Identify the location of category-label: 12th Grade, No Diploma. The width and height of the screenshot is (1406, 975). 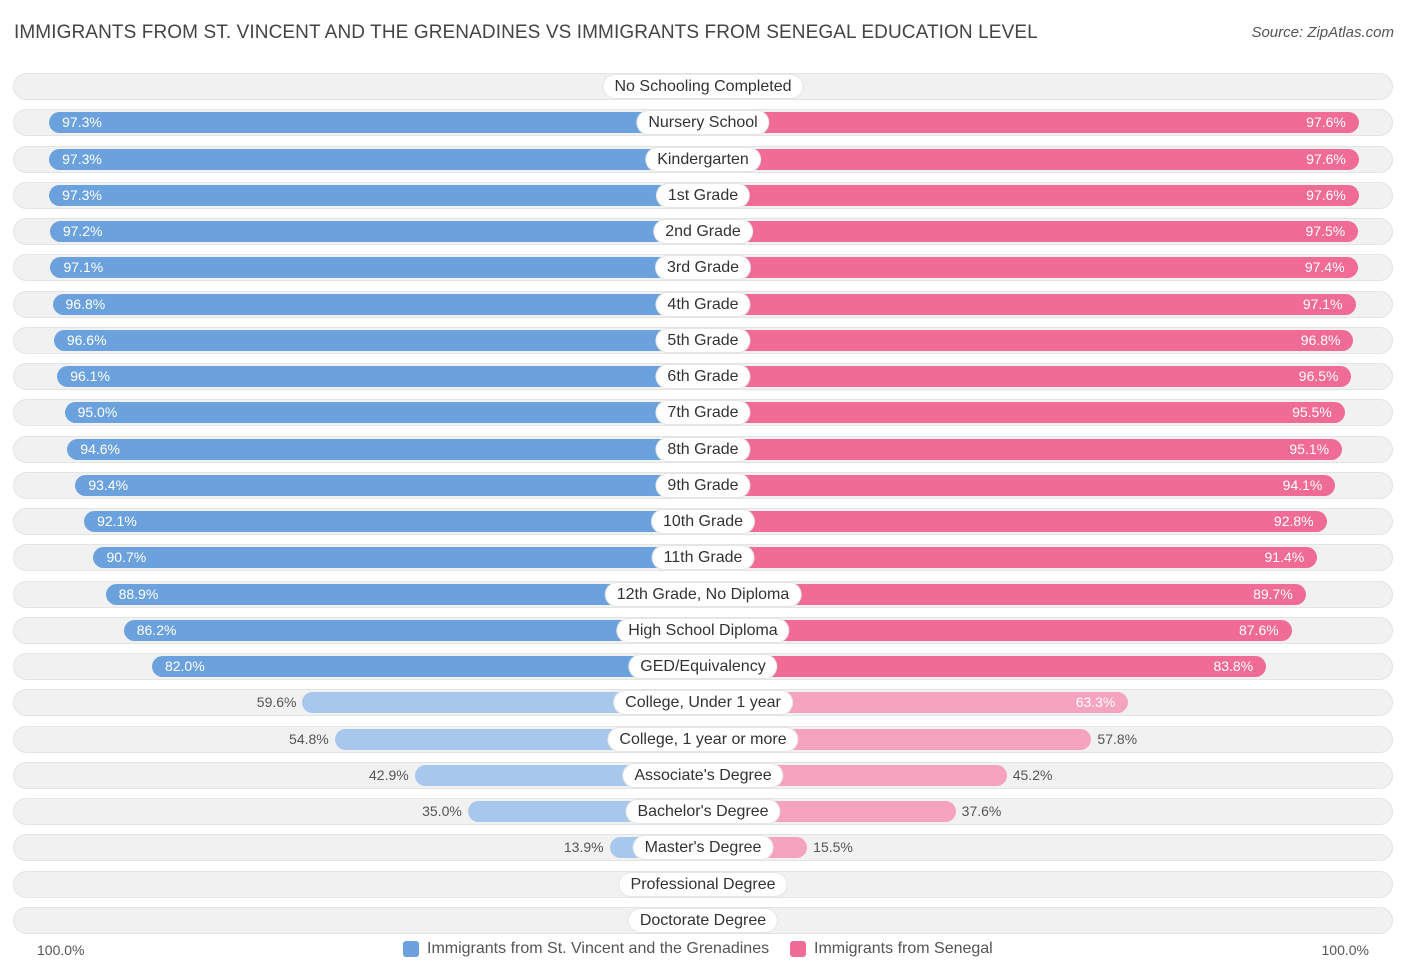
(703, 594).